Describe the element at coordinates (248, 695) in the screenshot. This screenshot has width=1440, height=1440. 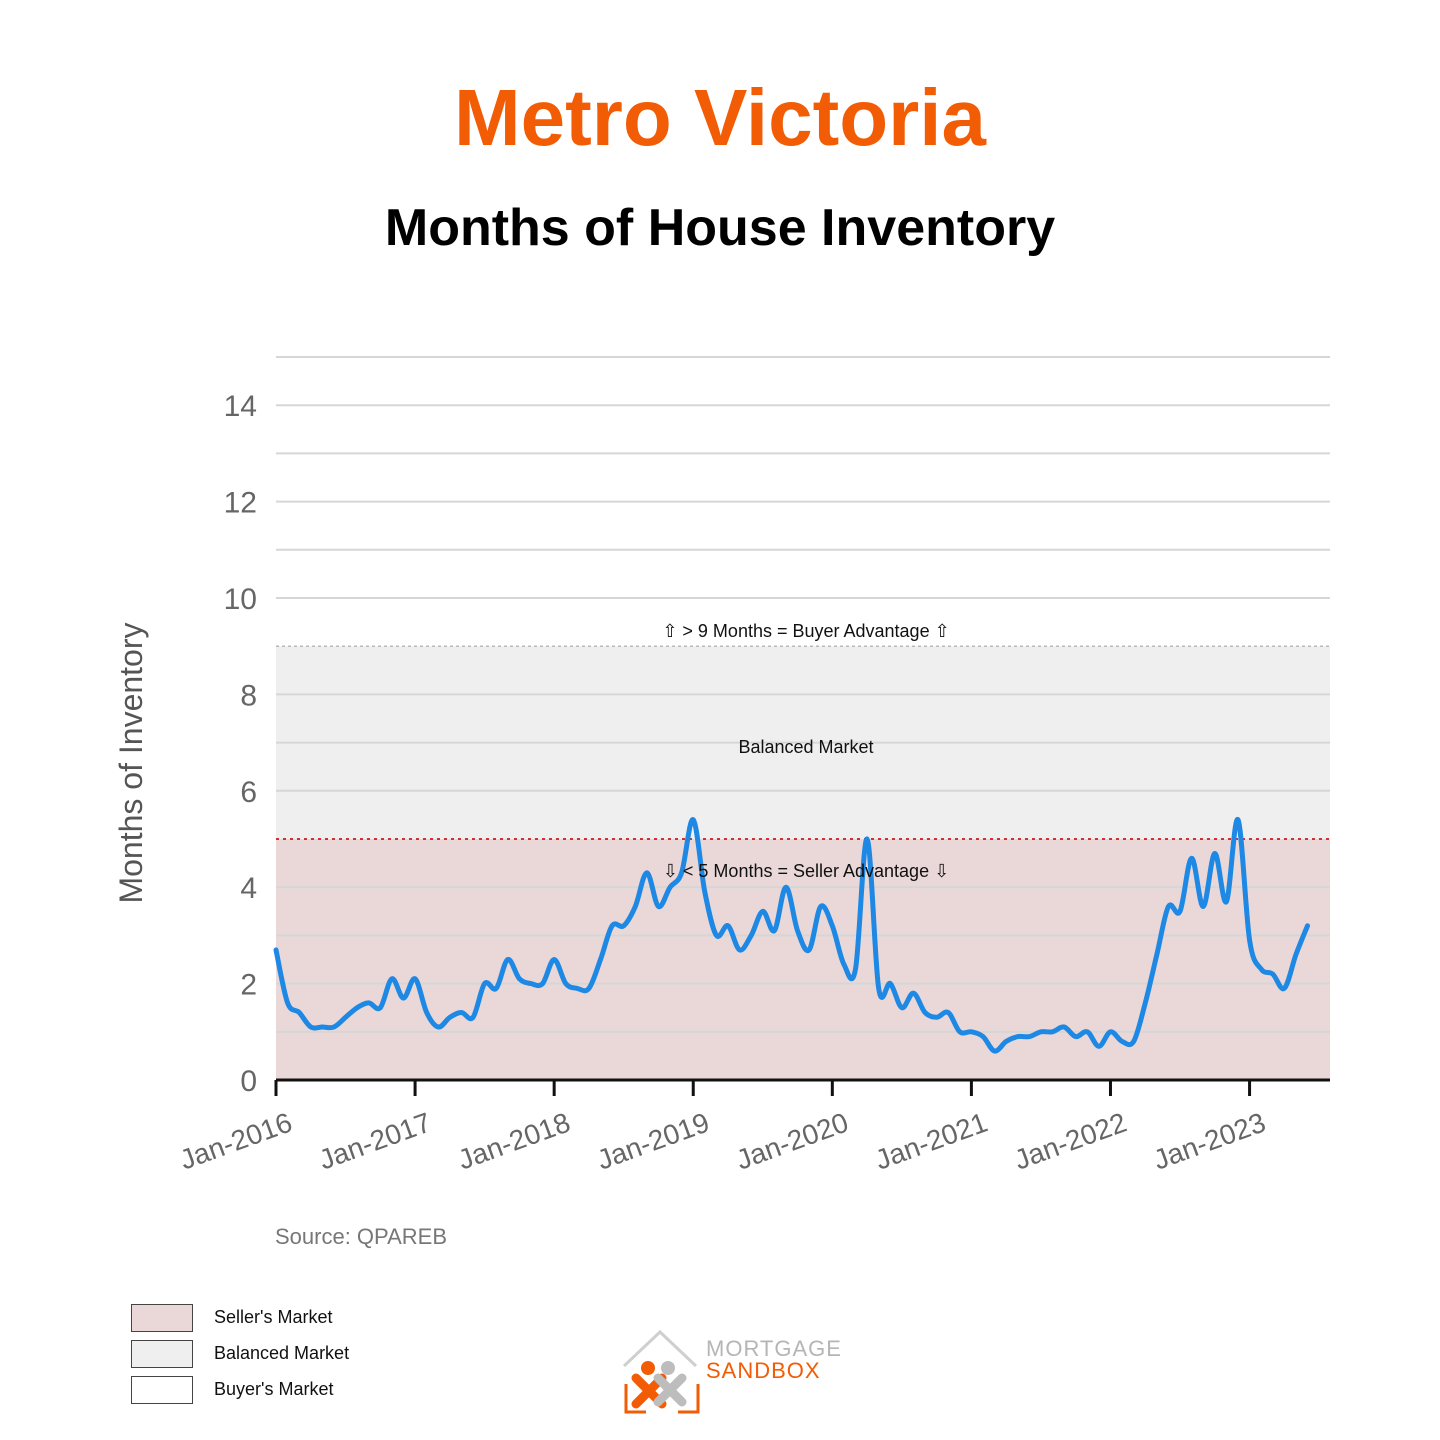
I see `y-tick-label: 8` at that location.